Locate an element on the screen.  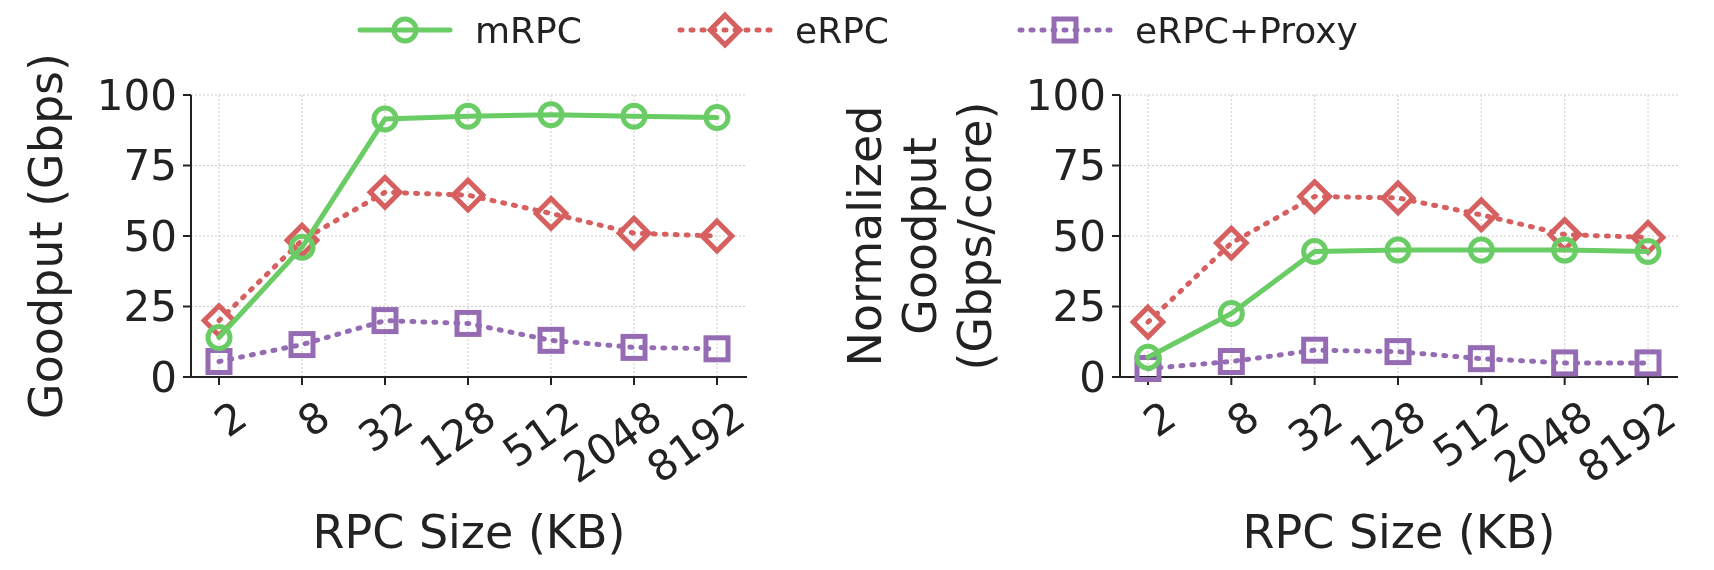
y-axis-title: Goodput (Gbps) is located at coordinates (46, 236).